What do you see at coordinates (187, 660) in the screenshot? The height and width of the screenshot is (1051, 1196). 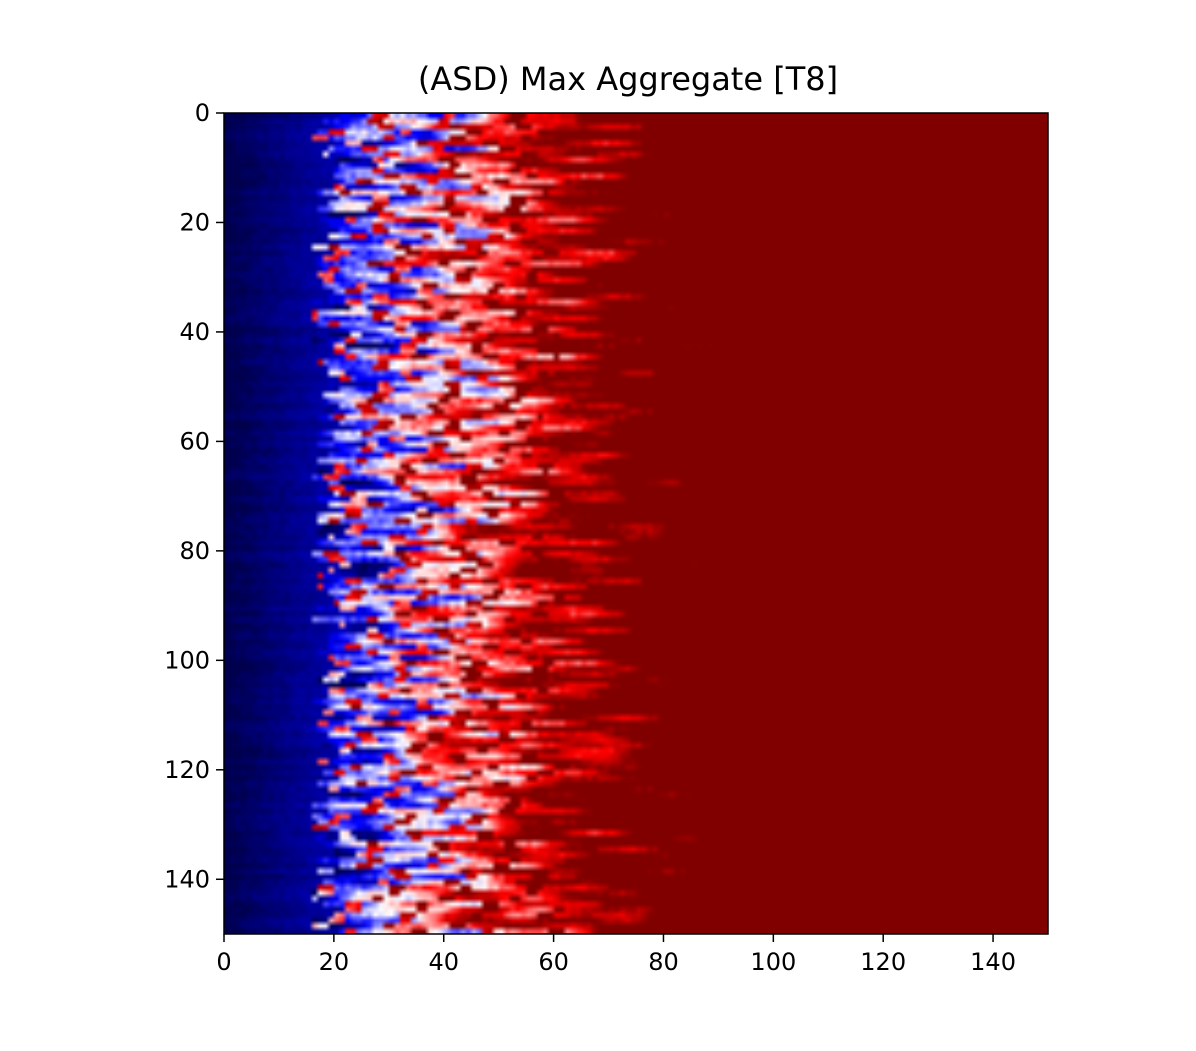 I see `y-tick-label: 100` at bounding box center [187, 660].